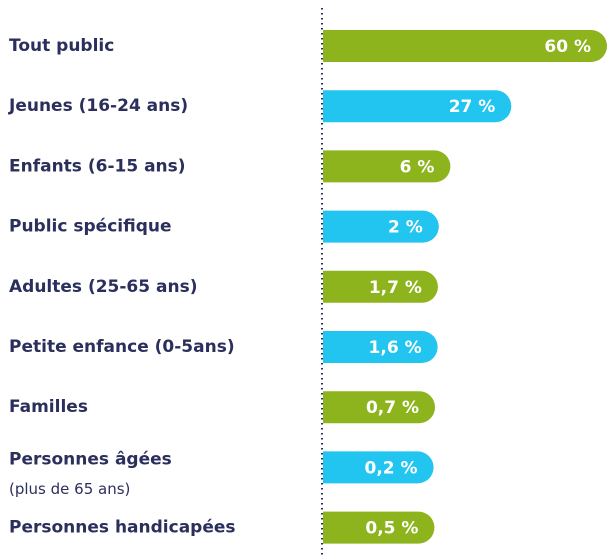 The image size is (609, 559). What do you see at coordinates (103, 287) in the screenshot?
I see `category-label: Adultes (25-65 ans)` at bounding box center [103, 287].